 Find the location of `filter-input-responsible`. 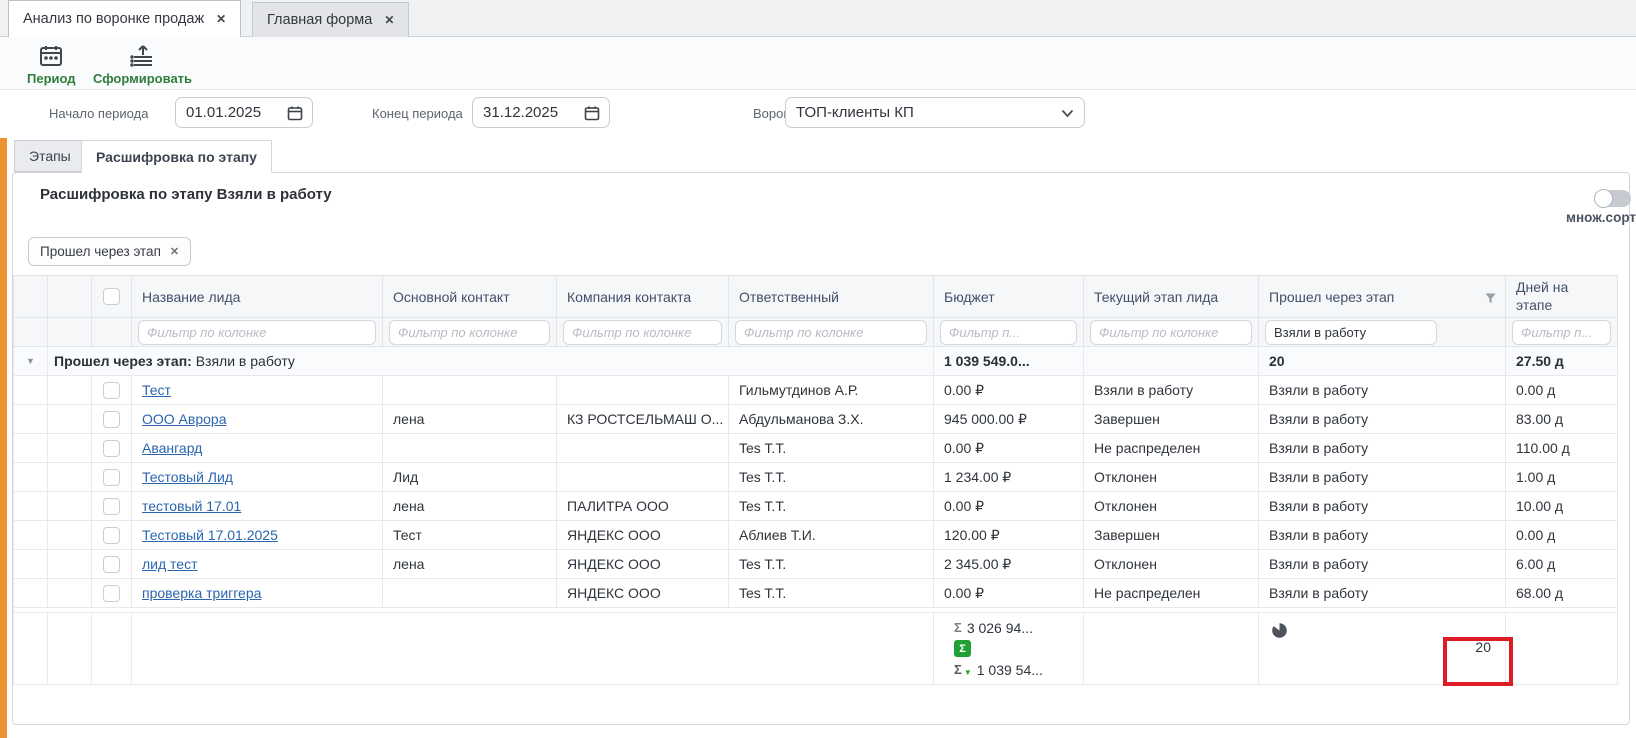

filter-input-responsible is located at coordinates (831, 332).